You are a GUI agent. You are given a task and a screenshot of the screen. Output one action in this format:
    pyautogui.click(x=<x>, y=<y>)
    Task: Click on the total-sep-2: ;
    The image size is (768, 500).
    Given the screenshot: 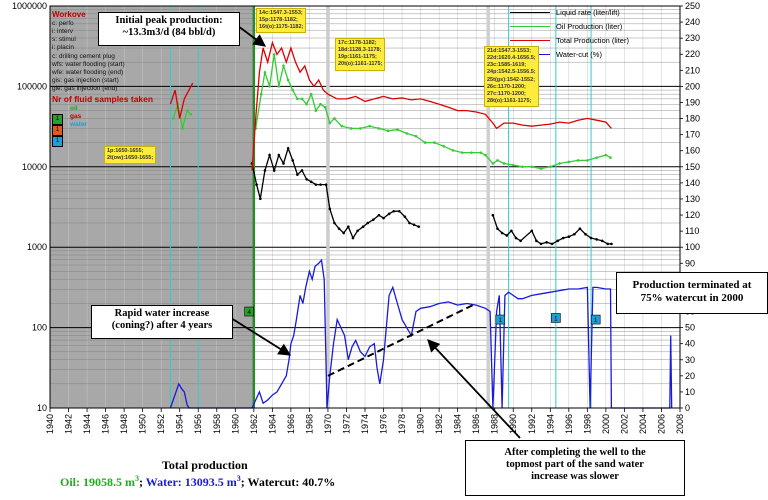 What is the action you would take?
    pyautogui.click(x=244, y=482)
    